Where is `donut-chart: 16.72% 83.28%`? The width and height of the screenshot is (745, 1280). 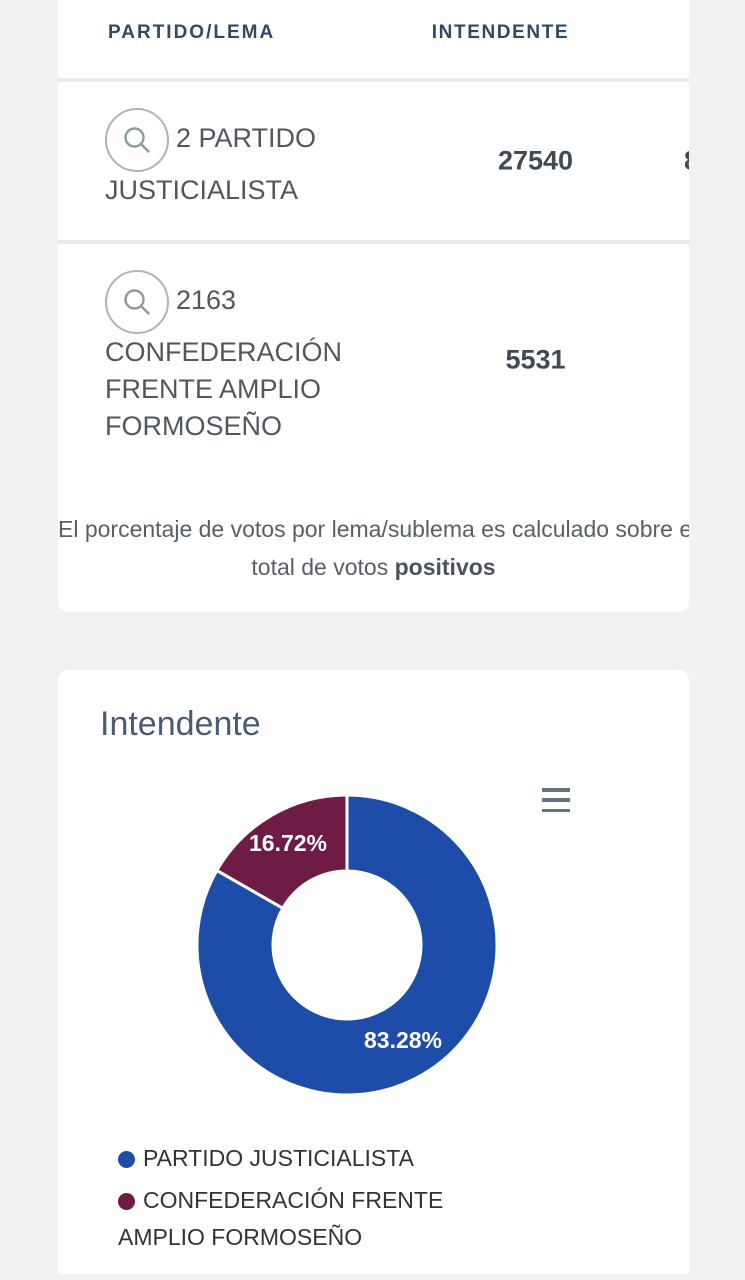 donut-chart: 16.72% 83.28% is located at coordinates (347, 945).